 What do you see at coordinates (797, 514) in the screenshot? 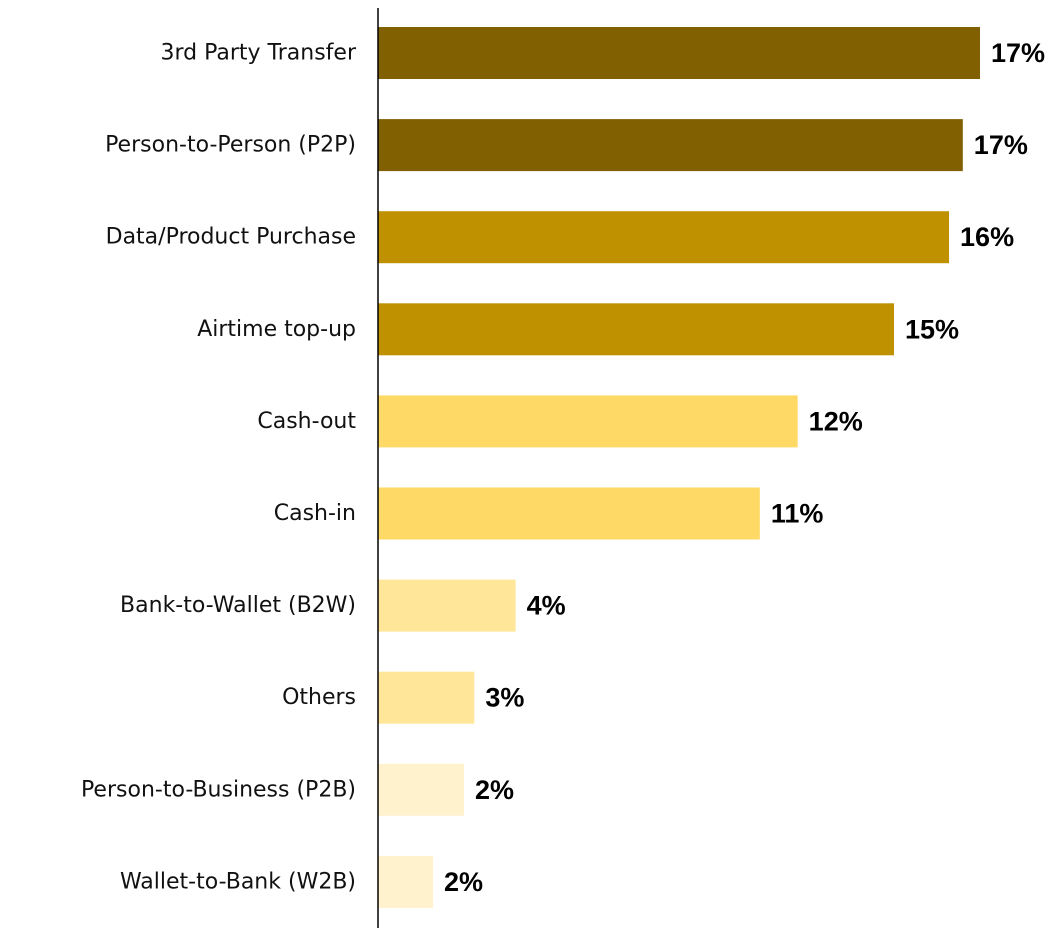
I see `data-label: 11%` at bounding box center [797, 514].